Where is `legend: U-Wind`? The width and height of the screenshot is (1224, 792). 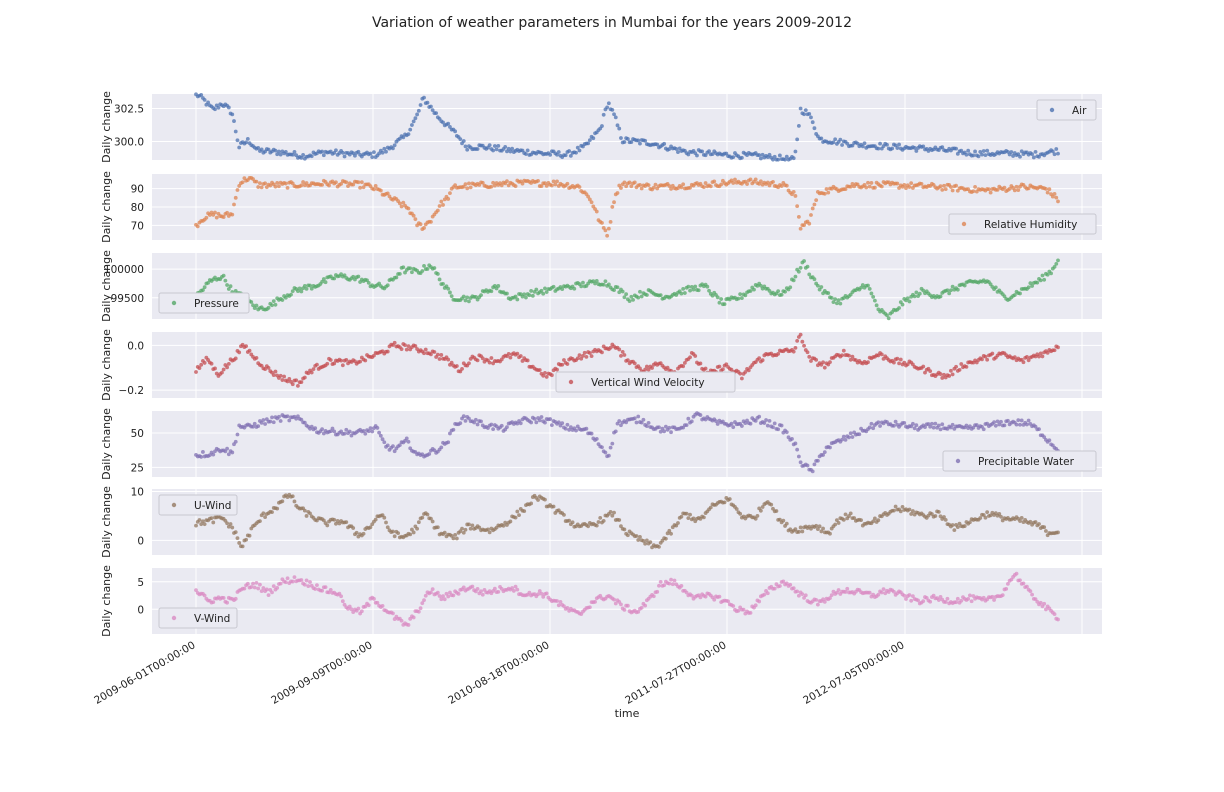
legend: U-Wind is located at coordinates (198, 505).